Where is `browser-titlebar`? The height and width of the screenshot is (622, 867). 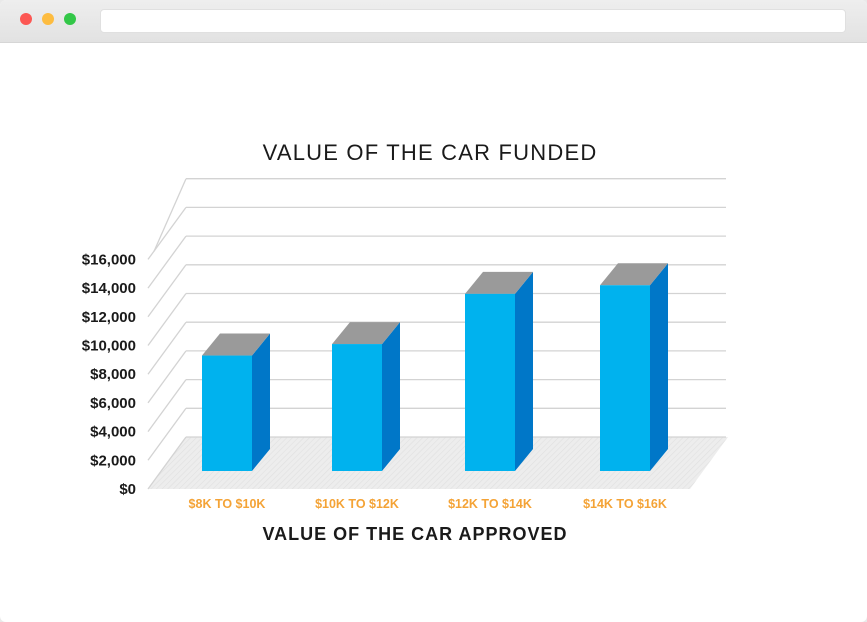
browser-titlebar is located at coordinates (433, 21).